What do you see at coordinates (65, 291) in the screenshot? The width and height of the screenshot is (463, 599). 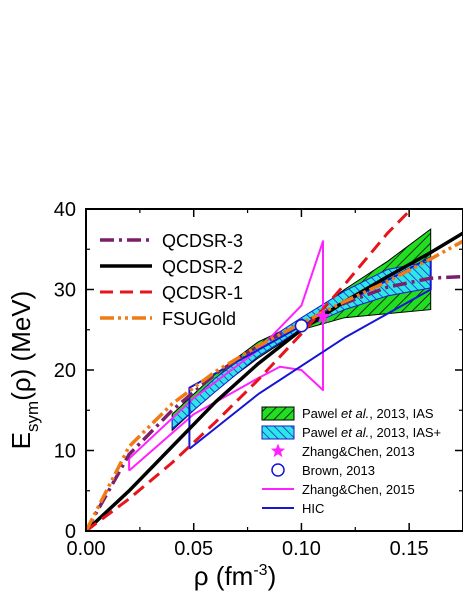 I see `y-tick-label: 30` at bounding box center [65, 291].